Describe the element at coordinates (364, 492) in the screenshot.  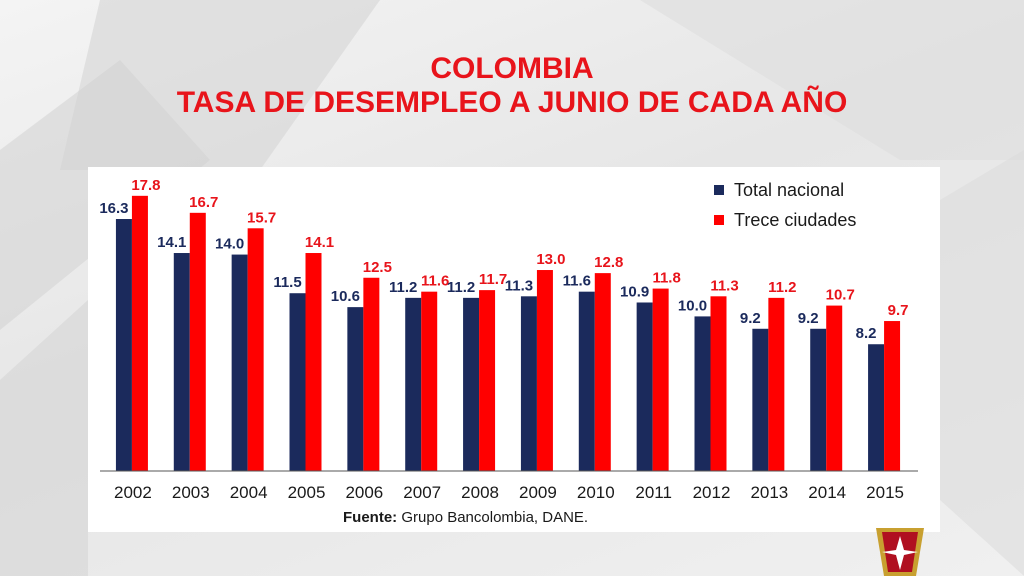
I see `x-tick-label-2006: 2006` at that location.